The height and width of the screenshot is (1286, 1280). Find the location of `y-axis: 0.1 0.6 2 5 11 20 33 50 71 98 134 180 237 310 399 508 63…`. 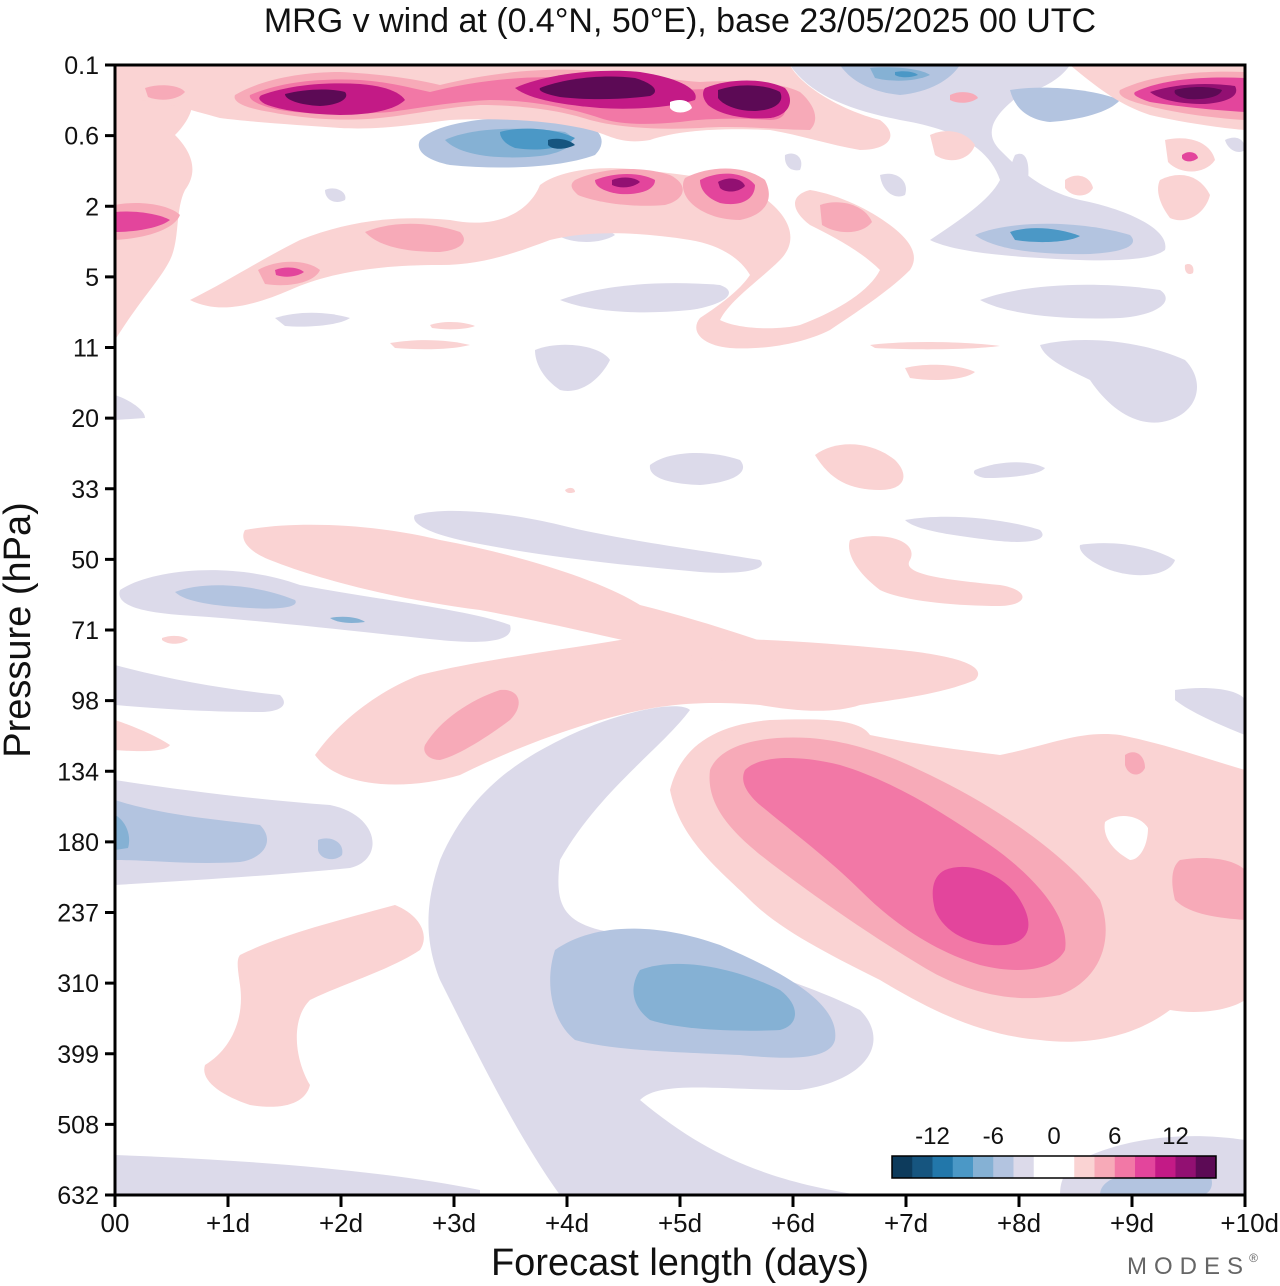

y-axis: 0.1 0.6 2 5 11 20 33 50 71 98 134 180 237 310 399 508 63… is located at coordinates (86, 631).